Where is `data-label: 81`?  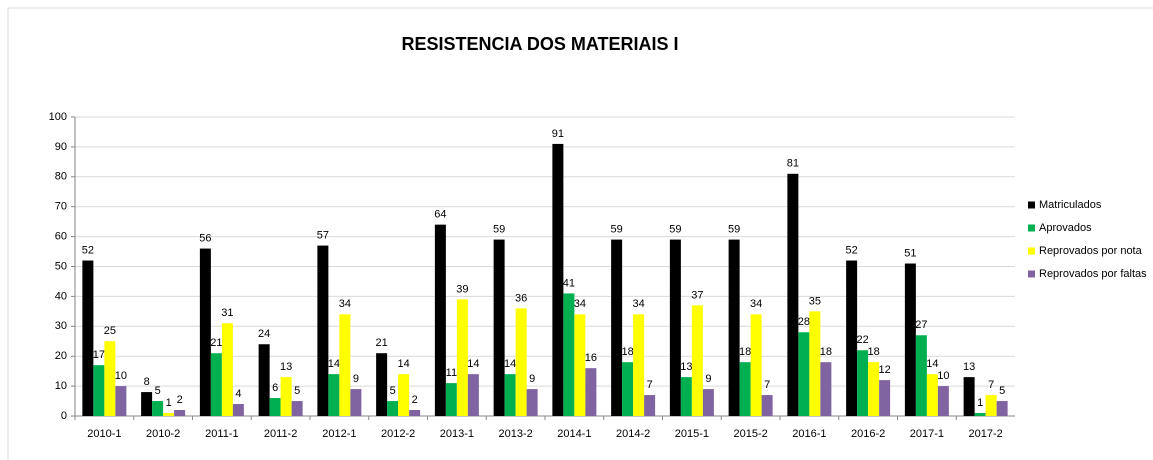 data-label: 81 is located at coordinates (793, 164).